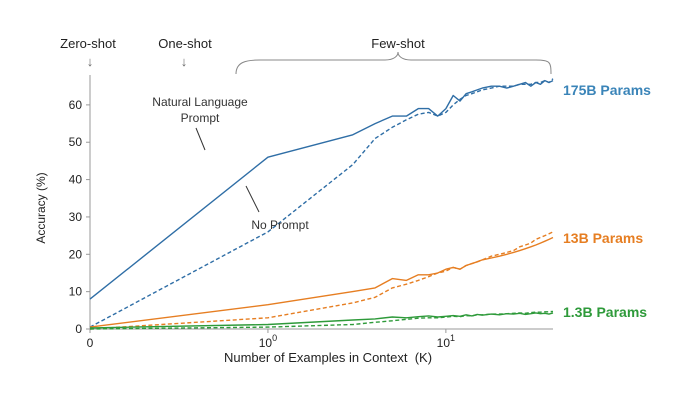 The height and width of the screenshot is (409, 689). What do you see at coordinates (393, 63) in the screenshot?
I see `few-shot-brace` at bounding box center [393, 63].